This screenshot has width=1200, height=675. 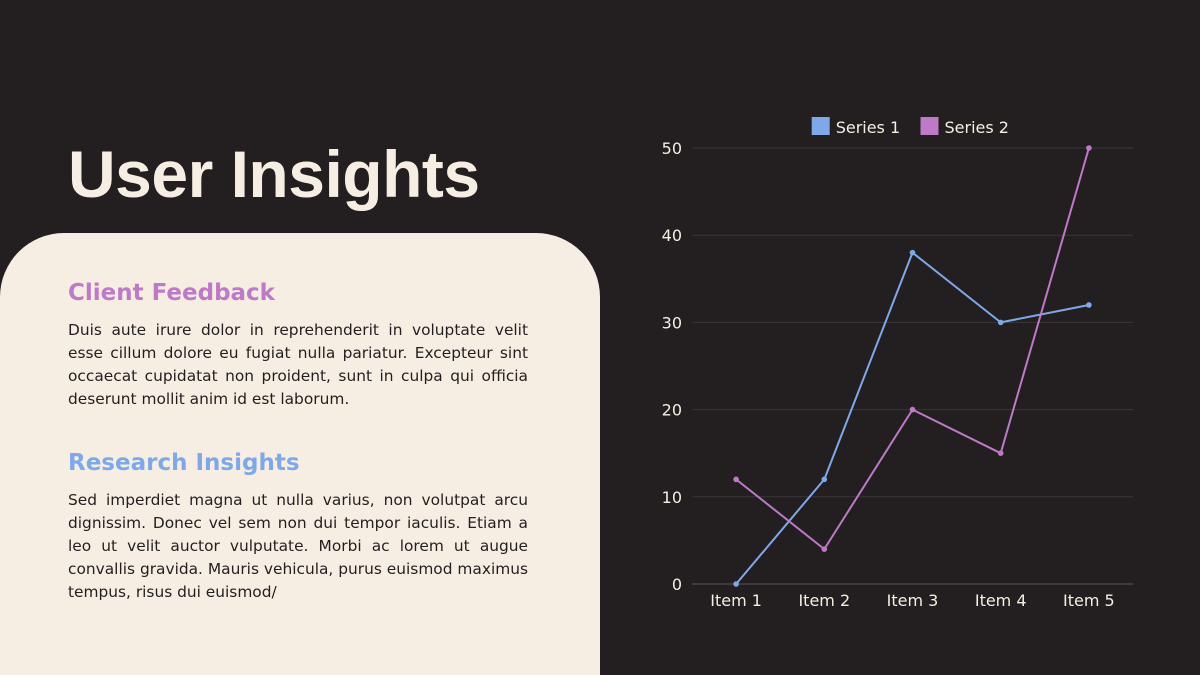 What do you see at coordinates (184, 463) in the screenshot?
I see `research-insights-heading: Research Insights` at bounding box center [184, 463].